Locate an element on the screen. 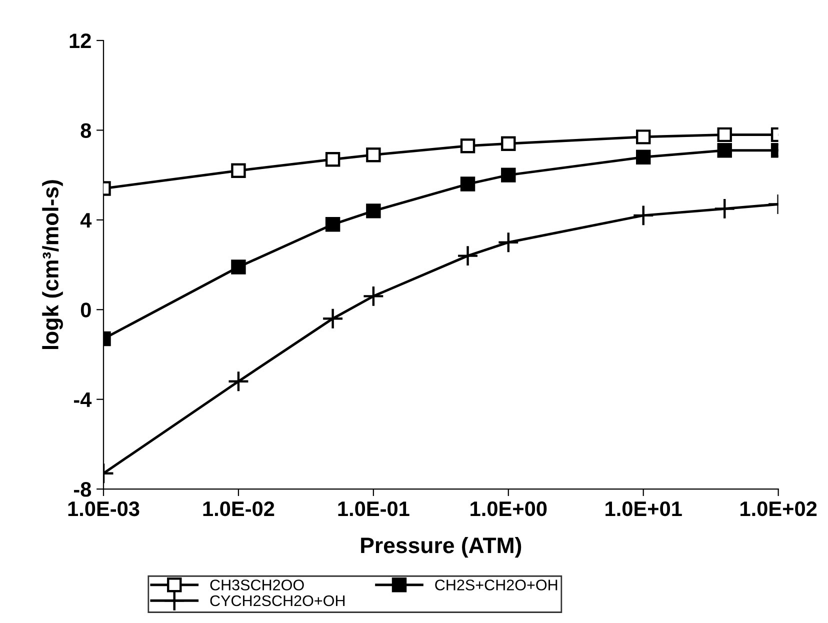 This screenshot has width=828, height=623. x-tick-label: 1.0E-03 is located at coordinates (104, 508).